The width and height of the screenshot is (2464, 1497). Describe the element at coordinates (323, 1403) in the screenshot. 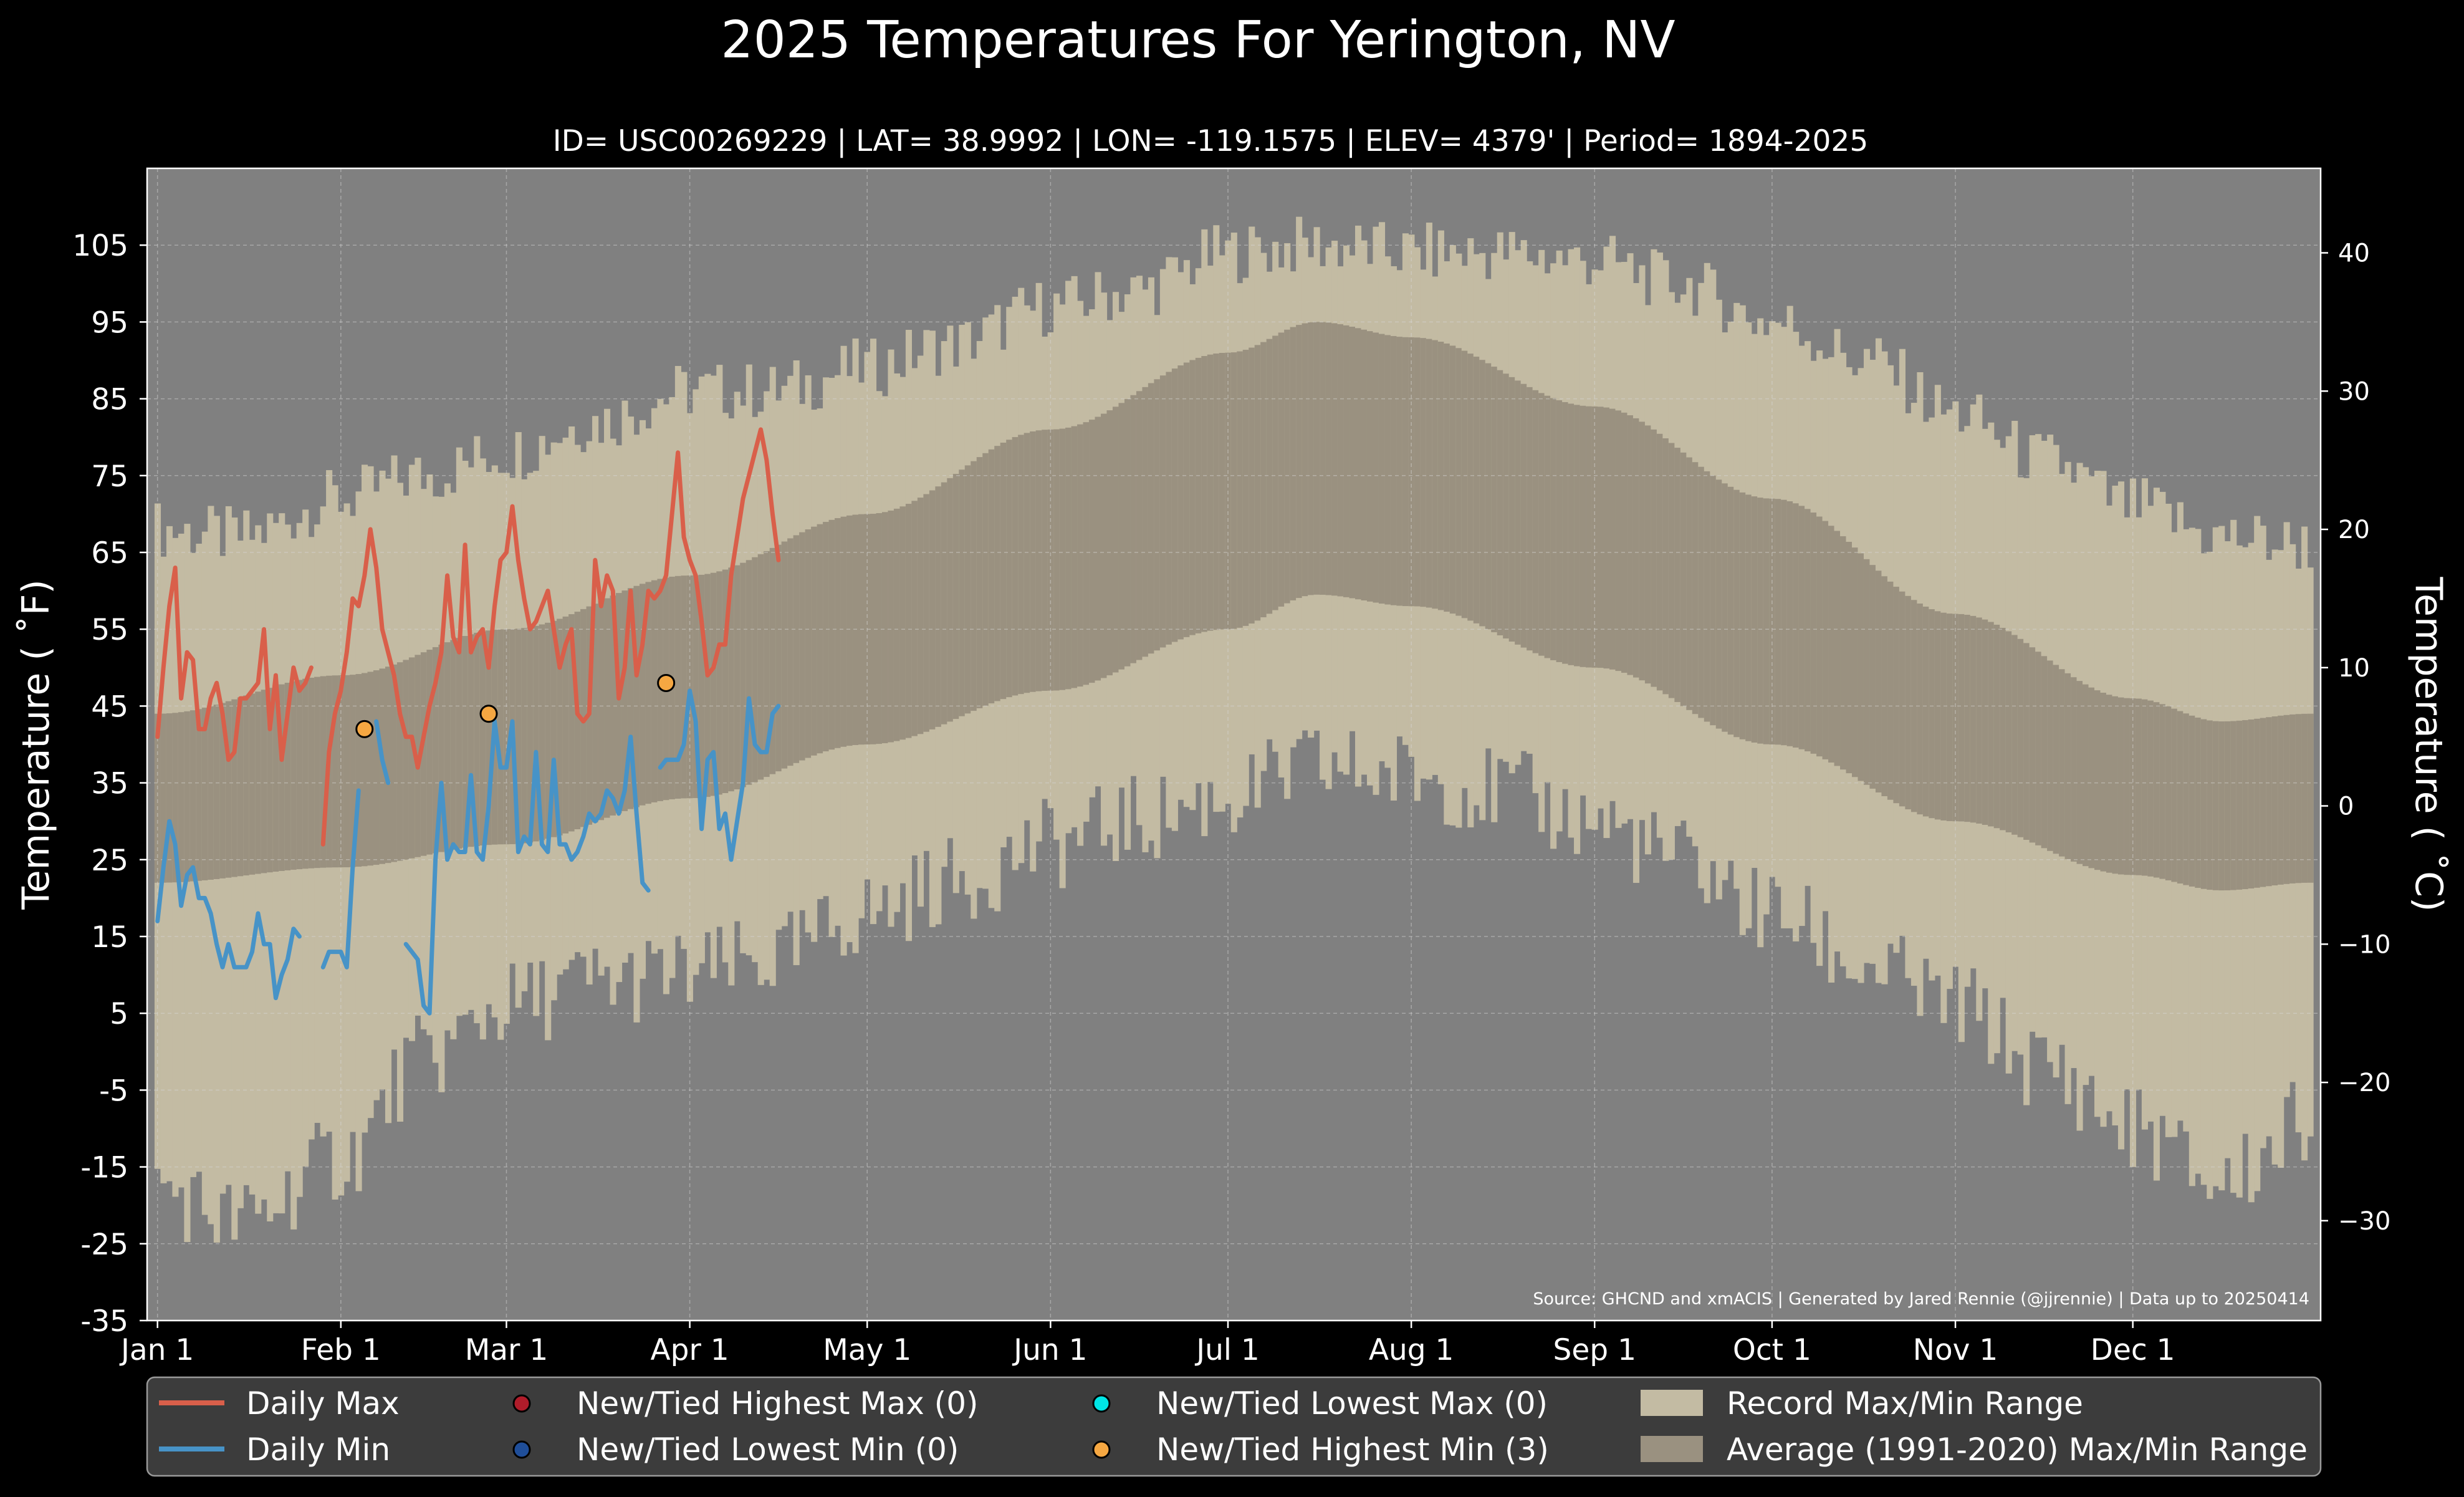

I see `legend-daily-max-label: Daily Max` at that location.